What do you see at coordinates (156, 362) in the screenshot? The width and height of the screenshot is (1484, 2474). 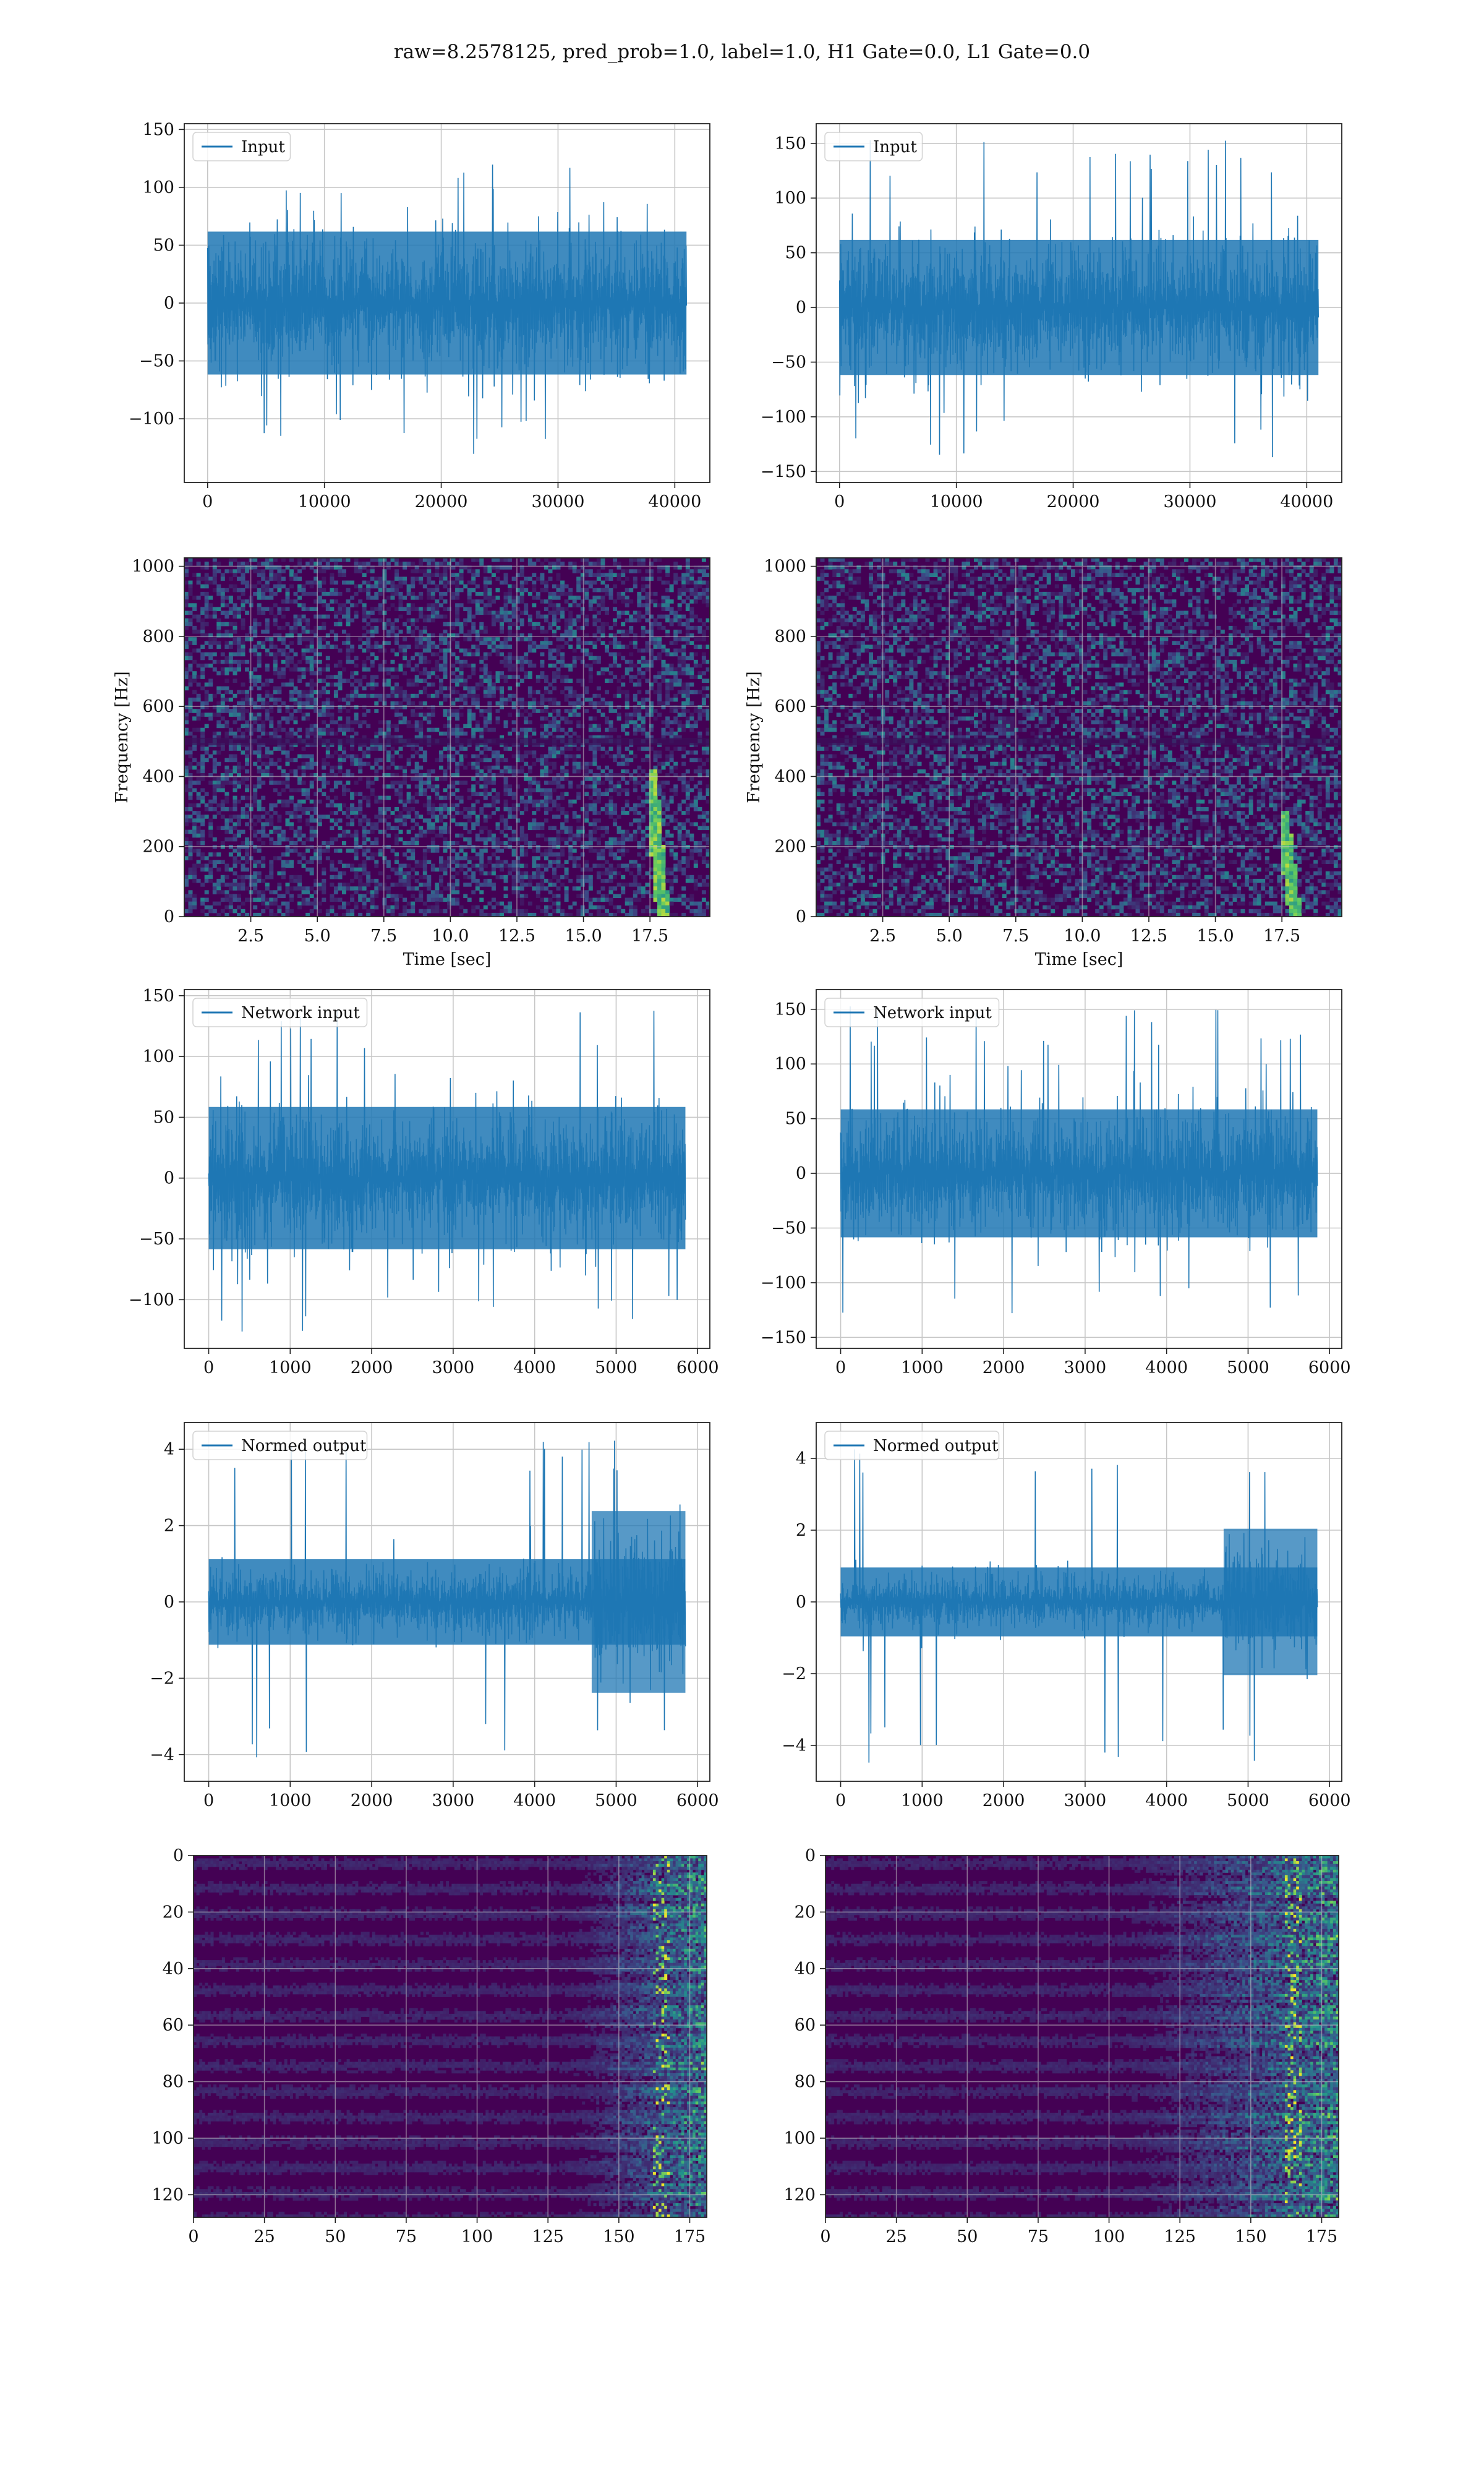 I see `y-tick-label: −50` at bounding box center [156, 362].